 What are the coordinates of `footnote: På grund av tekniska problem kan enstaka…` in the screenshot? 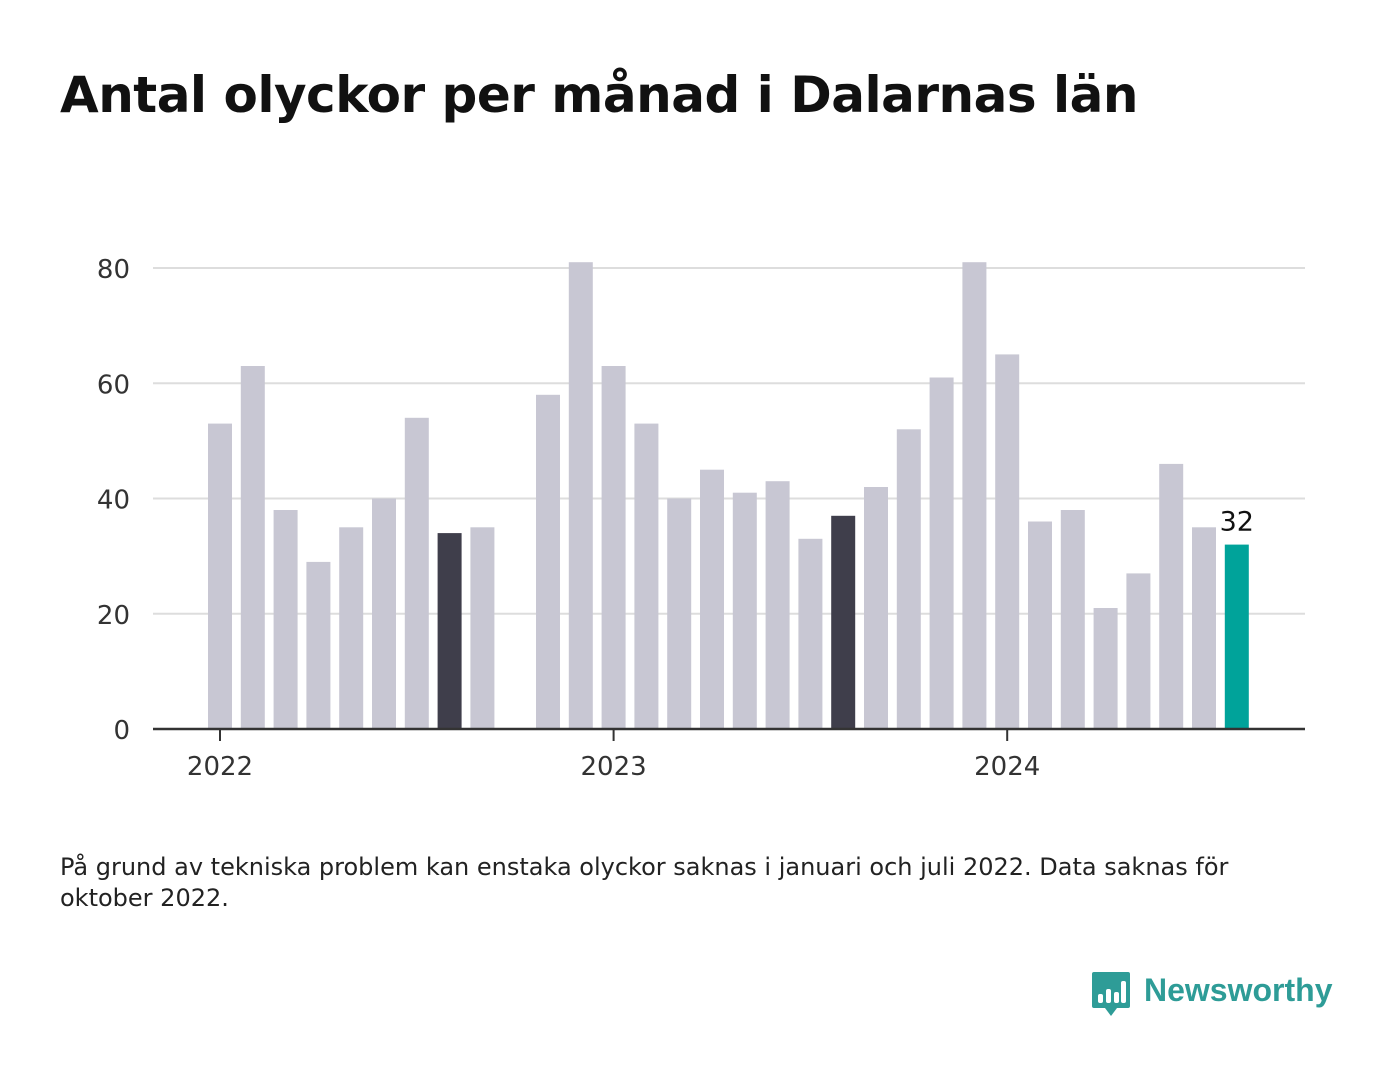 It's located at (644, 882).